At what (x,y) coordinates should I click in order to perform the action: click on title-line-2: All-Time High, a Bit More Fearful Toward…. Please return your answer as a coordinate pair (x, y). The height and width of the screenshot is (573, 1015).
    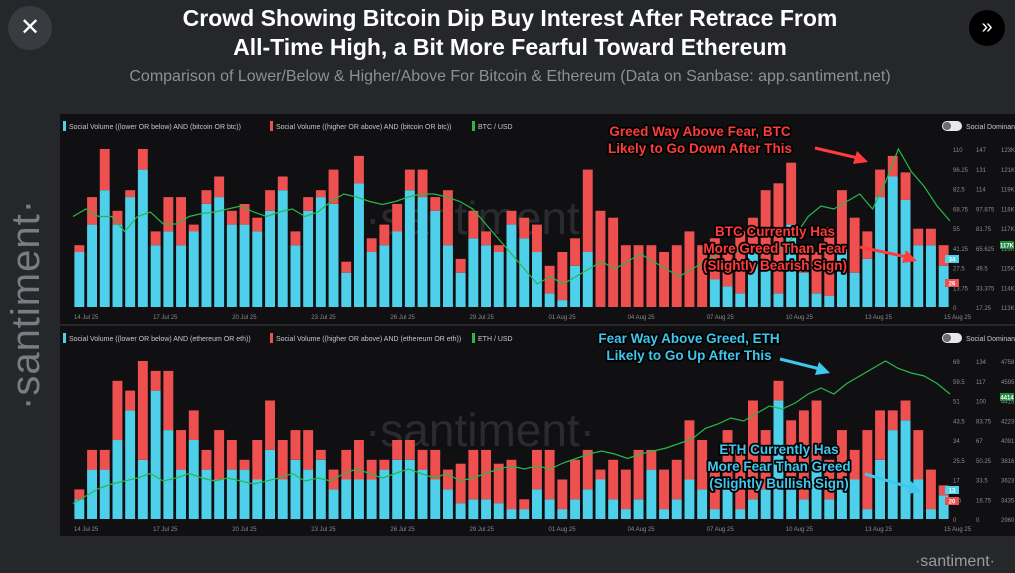
    Looking at the image, I should click on (510, 47).